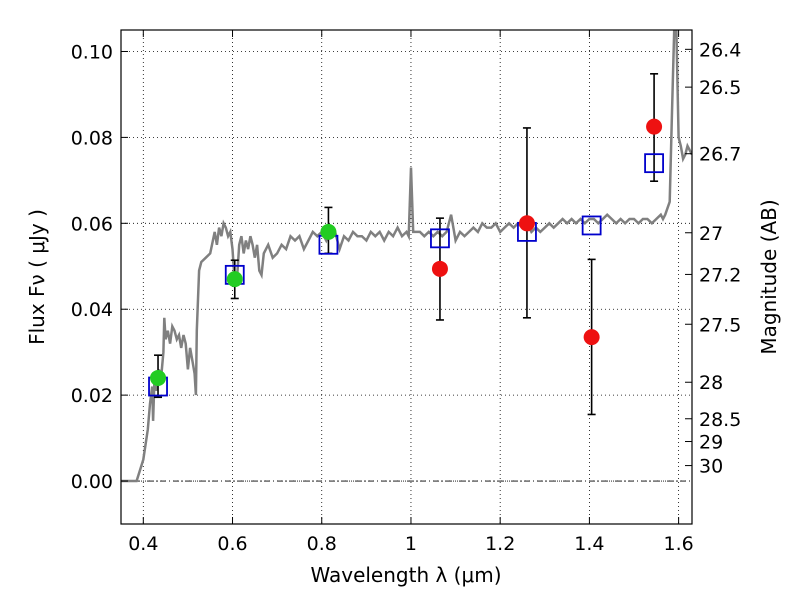 The image size is (800, 600). I want to click on y-axis-label: Flux Fν ( μJy ), so click(37, 277).